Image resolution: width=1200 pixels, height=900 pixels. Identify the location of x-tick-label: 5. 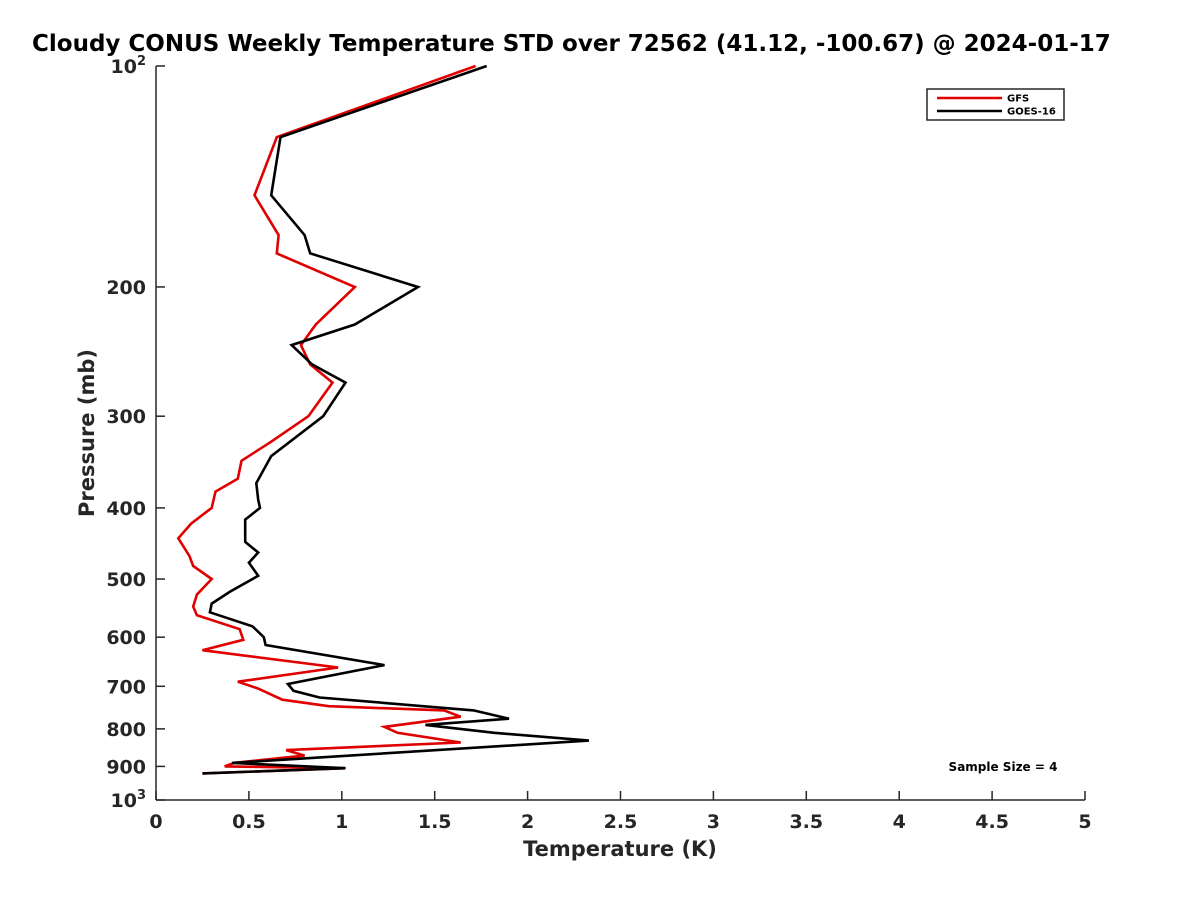
(1084, 822).